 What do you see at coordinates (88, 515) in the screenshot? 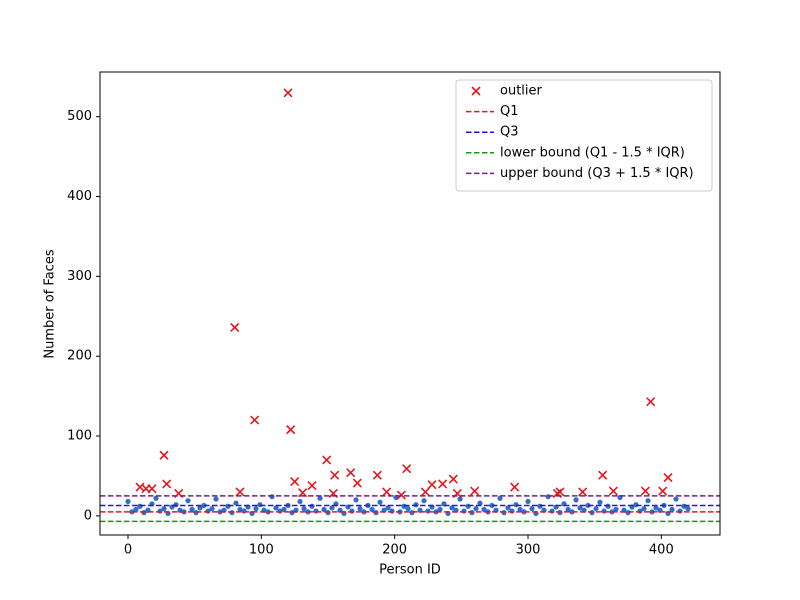
I see `y-tick-label: 0` at bounding box center [88, 515].